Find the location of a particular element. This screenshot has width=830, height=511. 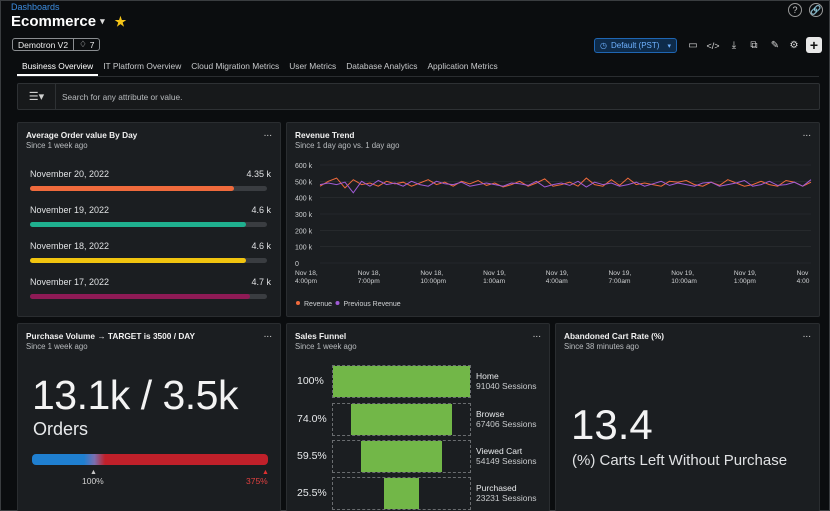

legend-label: Revenue is located at coordinates (318, 304).